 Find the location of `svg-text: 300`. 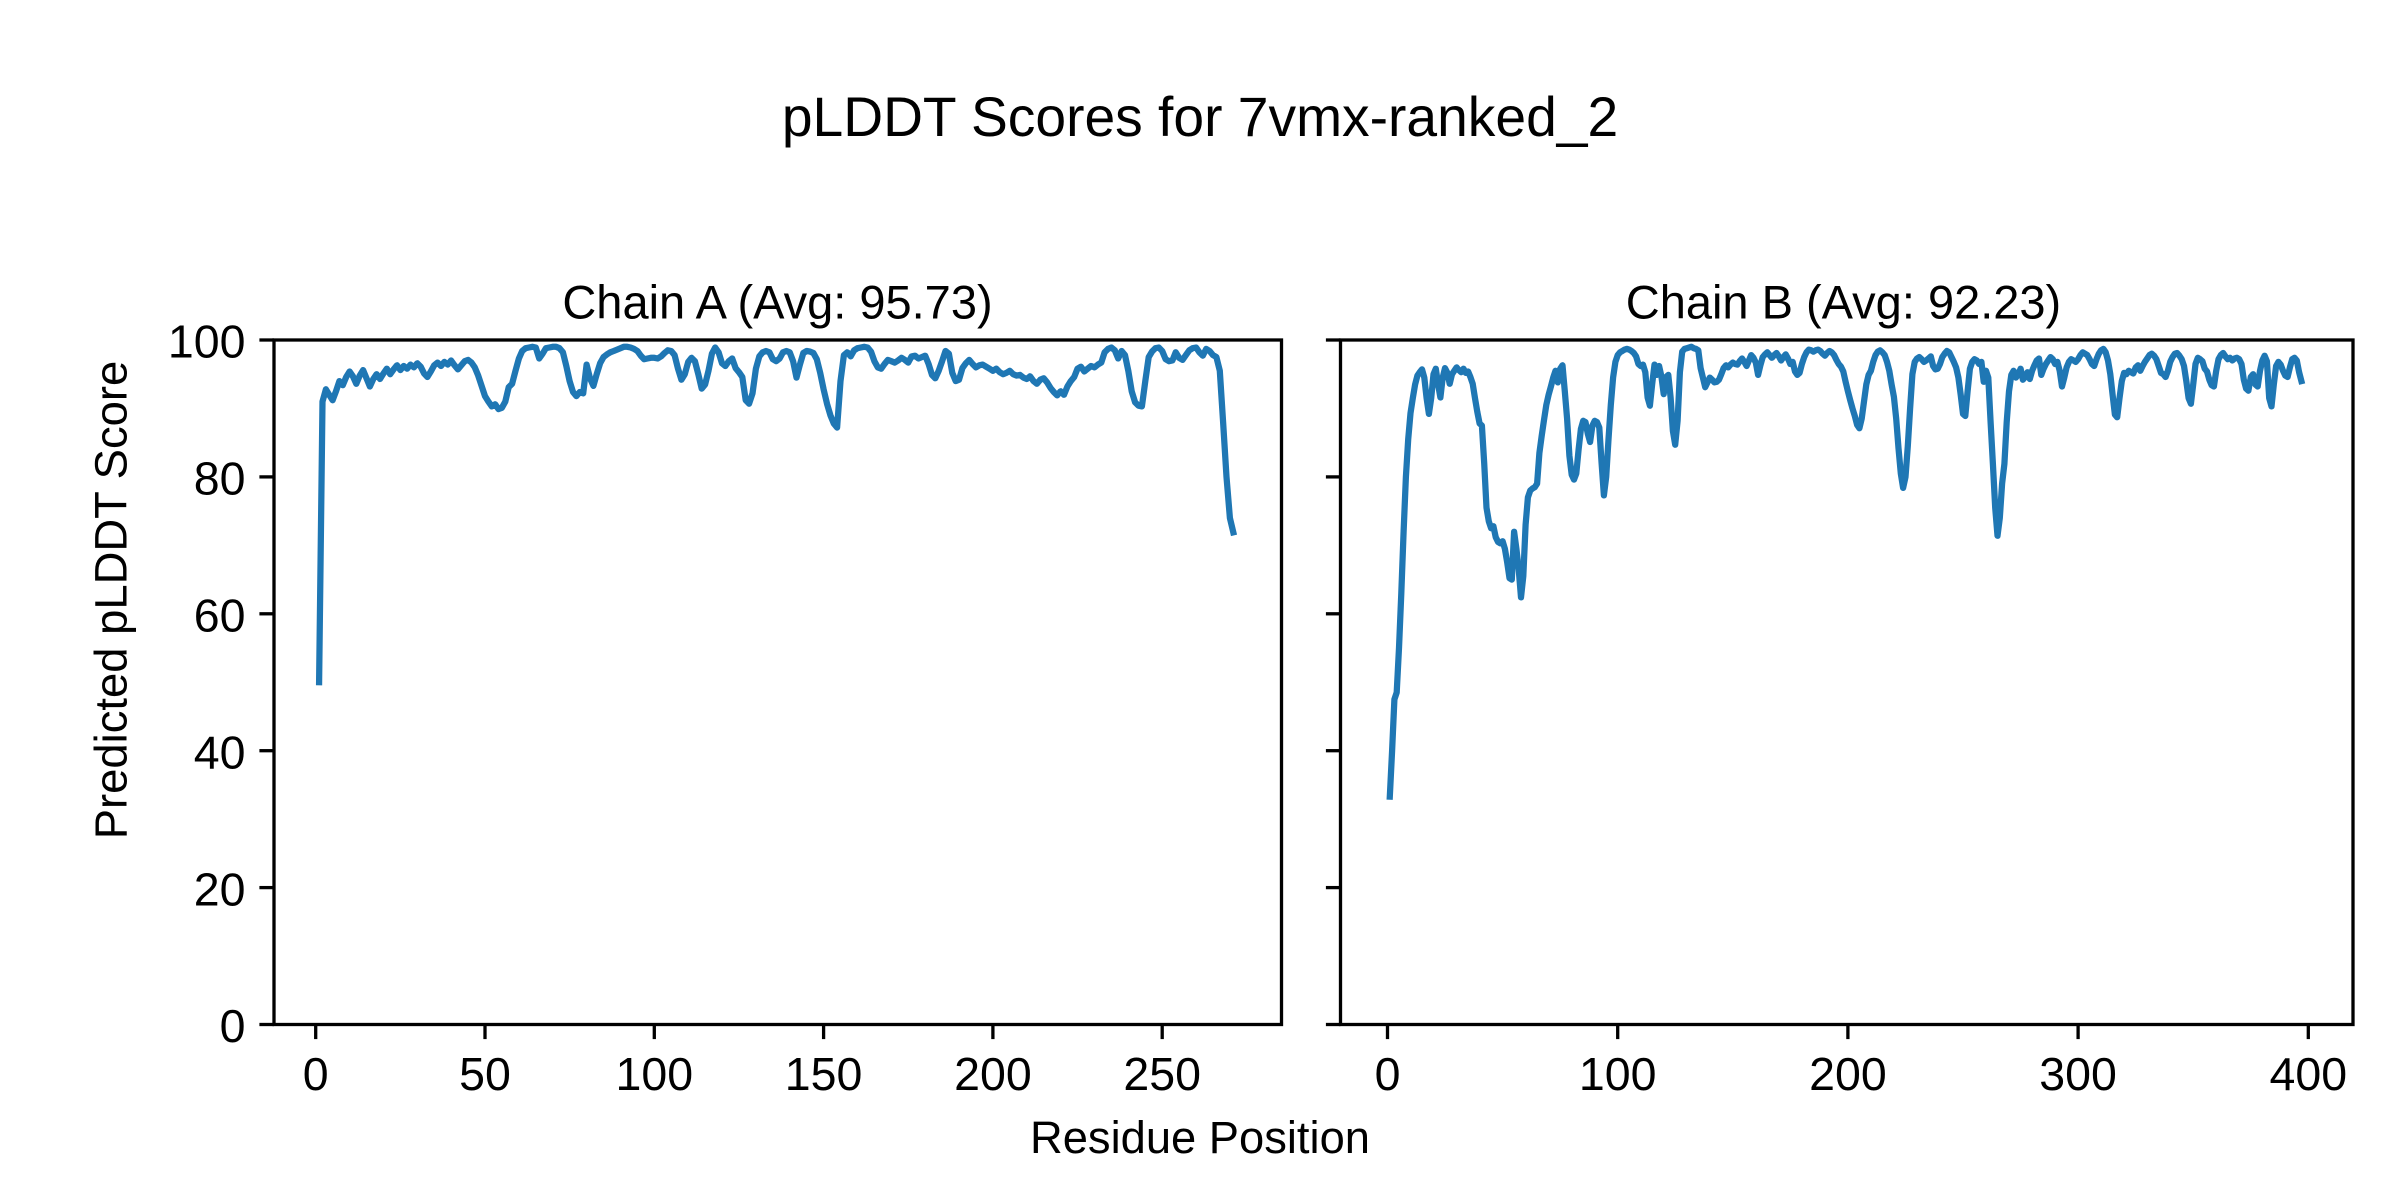

svg-text: 300 is located at coordinates (2078, 1074).